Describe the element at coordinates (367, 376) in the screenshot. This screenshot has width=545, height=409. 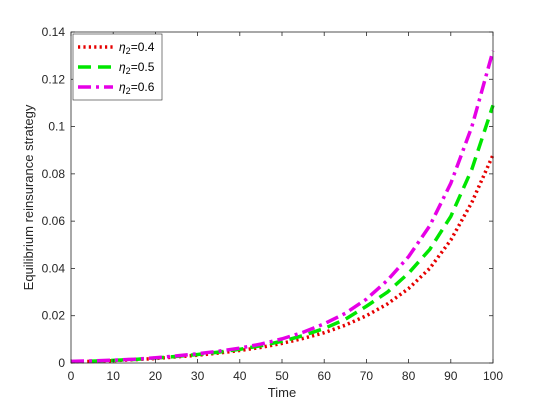
I see `x-tick-label: 70` at that location.